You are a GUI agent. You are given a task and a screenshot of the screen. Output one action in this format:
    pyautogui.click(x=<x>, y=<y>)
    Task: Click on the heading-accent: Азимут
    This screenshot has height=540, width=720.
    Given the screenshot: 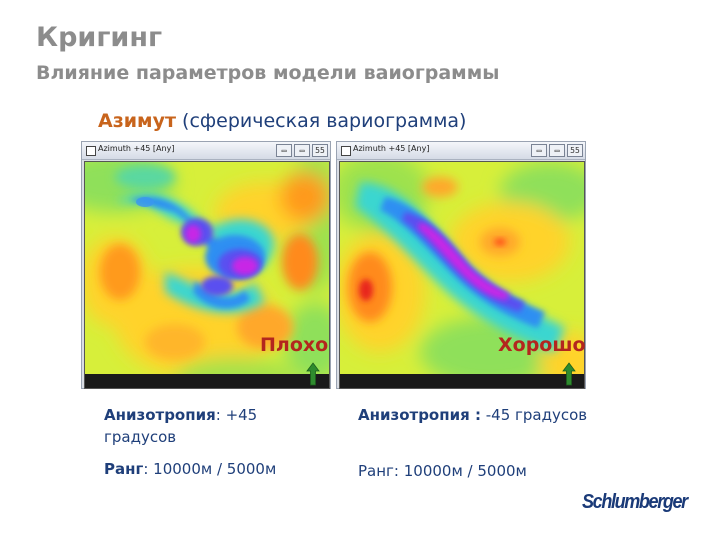 What is the action you would take?
    pyautogui.click(x=137, y=121)
    